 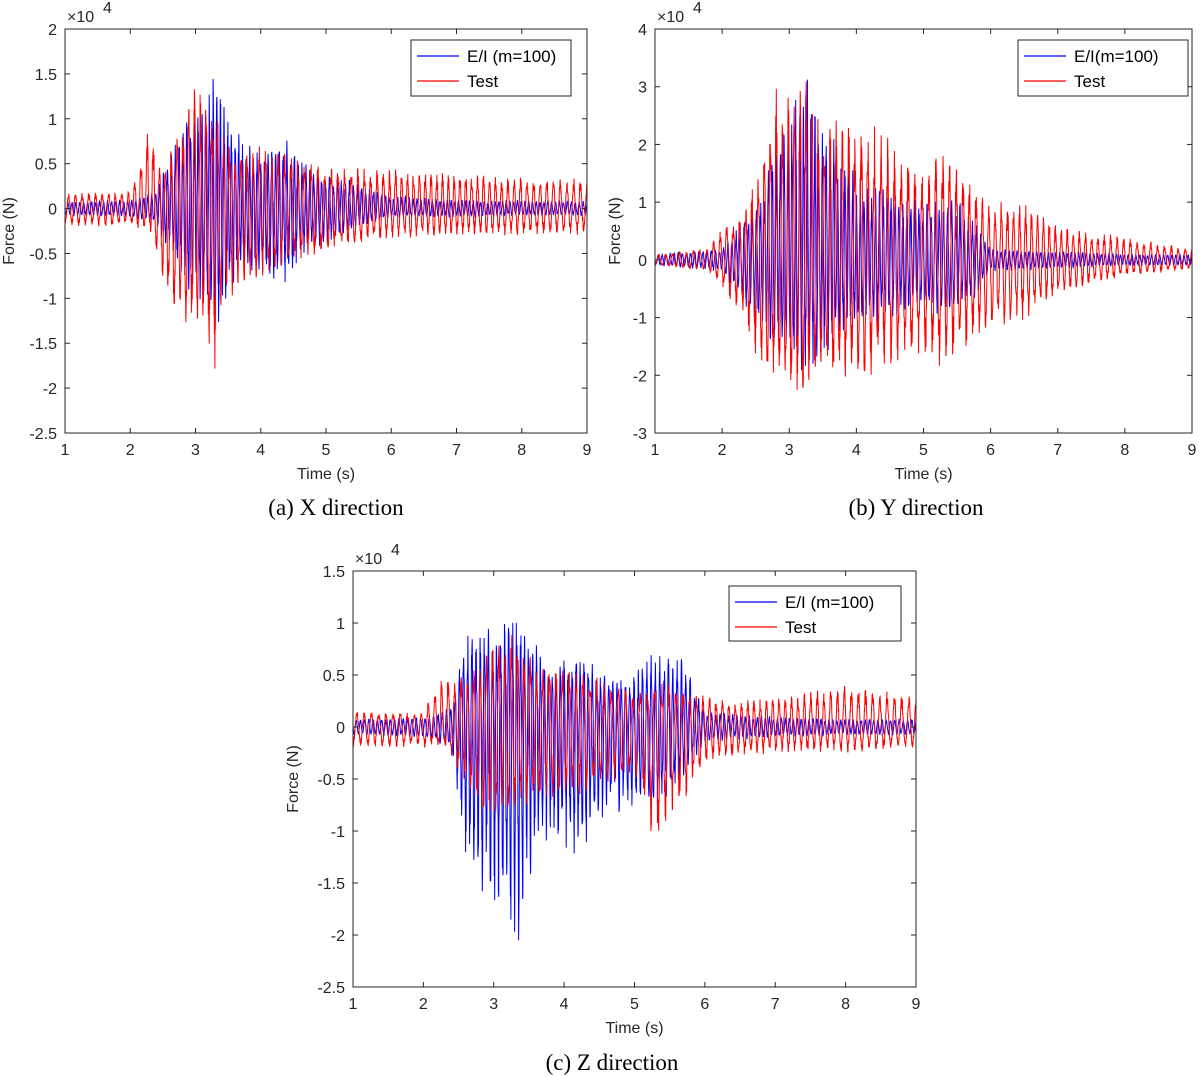 What do you see at coordinates (1116, 56) in the screenshot?
I see `legend-entry: E/I(m=100)` at bounding box center [1116, 56].